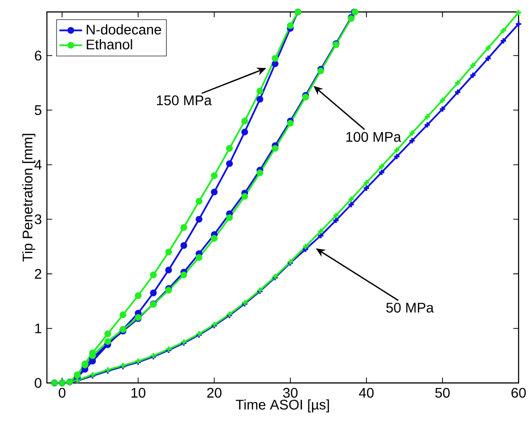 The height and width of the screenshot is (426, 531). Describe the element at coordinates (410, 307) in the screenshot. I see `annotation: 50 MPa` at that location.